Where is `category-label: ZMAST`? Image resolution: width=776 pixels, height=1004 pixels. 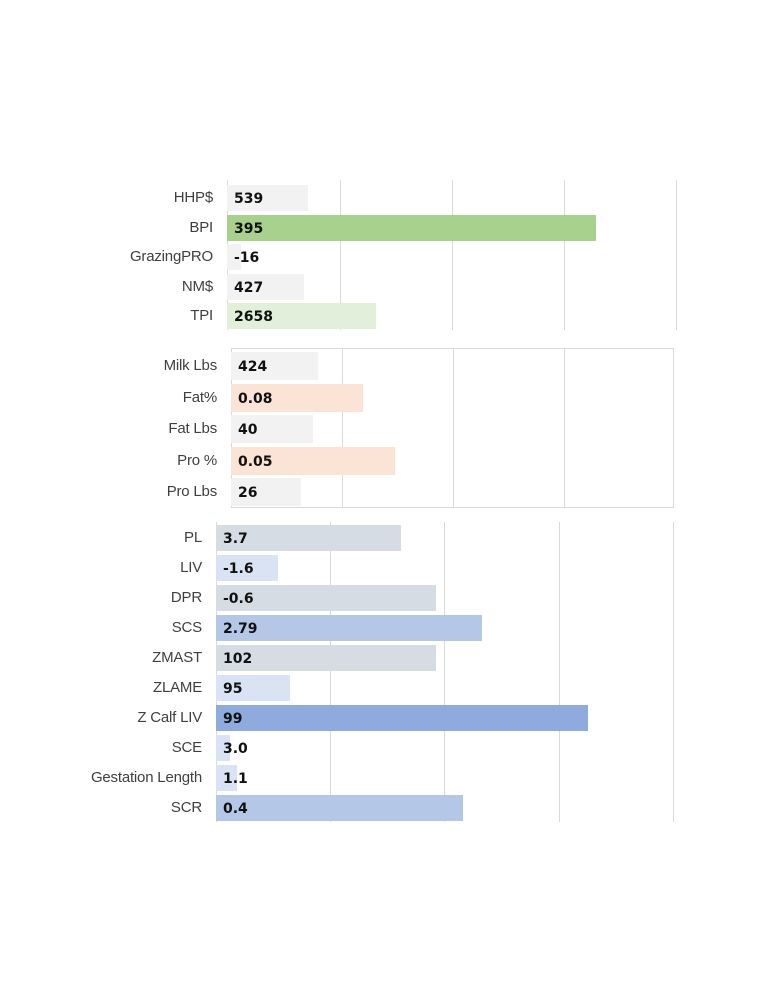 category-label: ZMAST is located at coordinates (177, 657).